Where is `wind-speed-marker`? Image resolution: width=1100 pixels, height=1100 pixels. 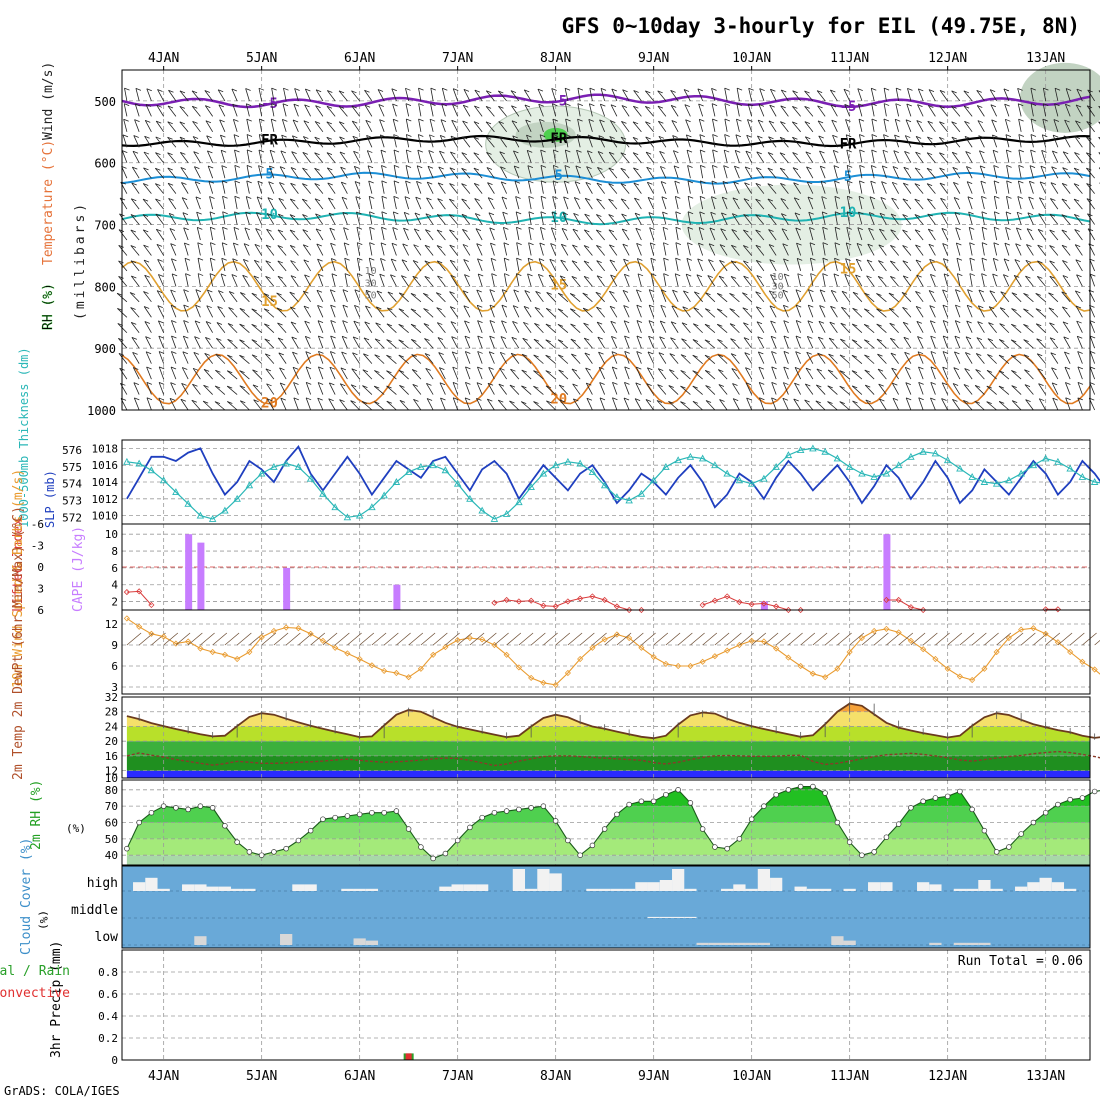 wind-speed-marker is located at coordinates (445, 647).